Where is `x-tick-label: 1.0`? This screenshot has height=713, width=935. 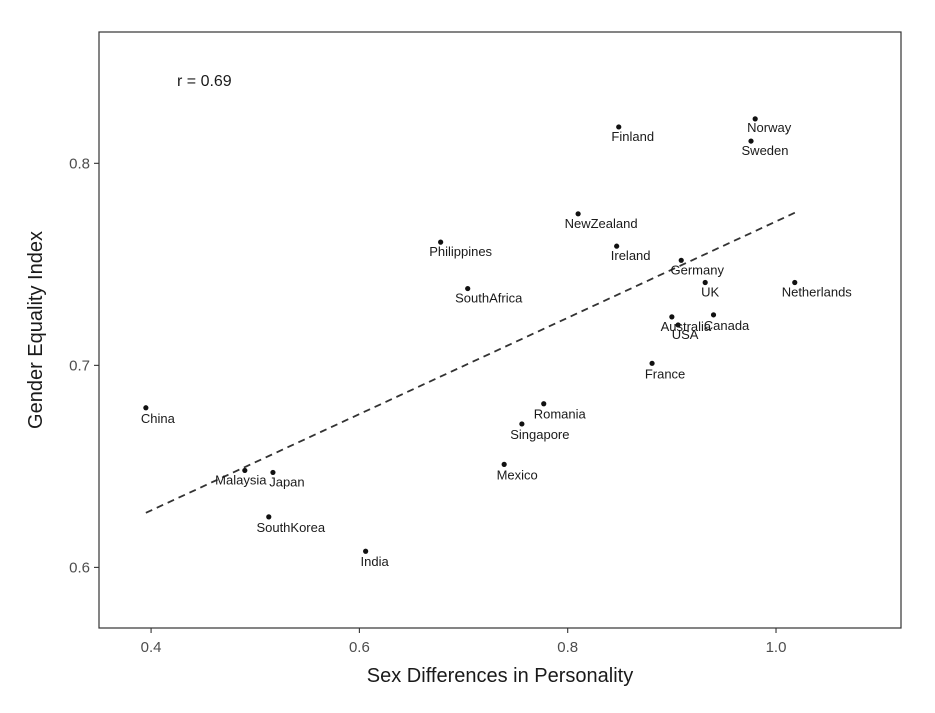 x-tick-label: 1.0 is located at coordinates (776, 647).